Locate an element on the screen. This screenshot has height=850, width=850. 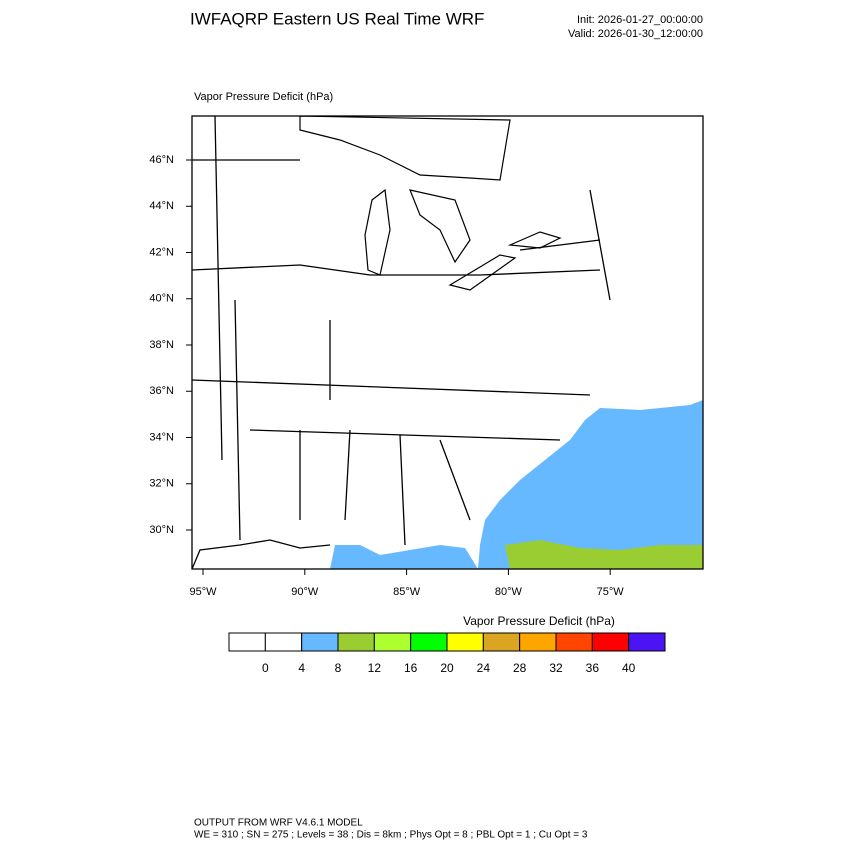
colorbar-title: Vapor Pressure Deficit (hPa) is located at coordinates (539, 621).